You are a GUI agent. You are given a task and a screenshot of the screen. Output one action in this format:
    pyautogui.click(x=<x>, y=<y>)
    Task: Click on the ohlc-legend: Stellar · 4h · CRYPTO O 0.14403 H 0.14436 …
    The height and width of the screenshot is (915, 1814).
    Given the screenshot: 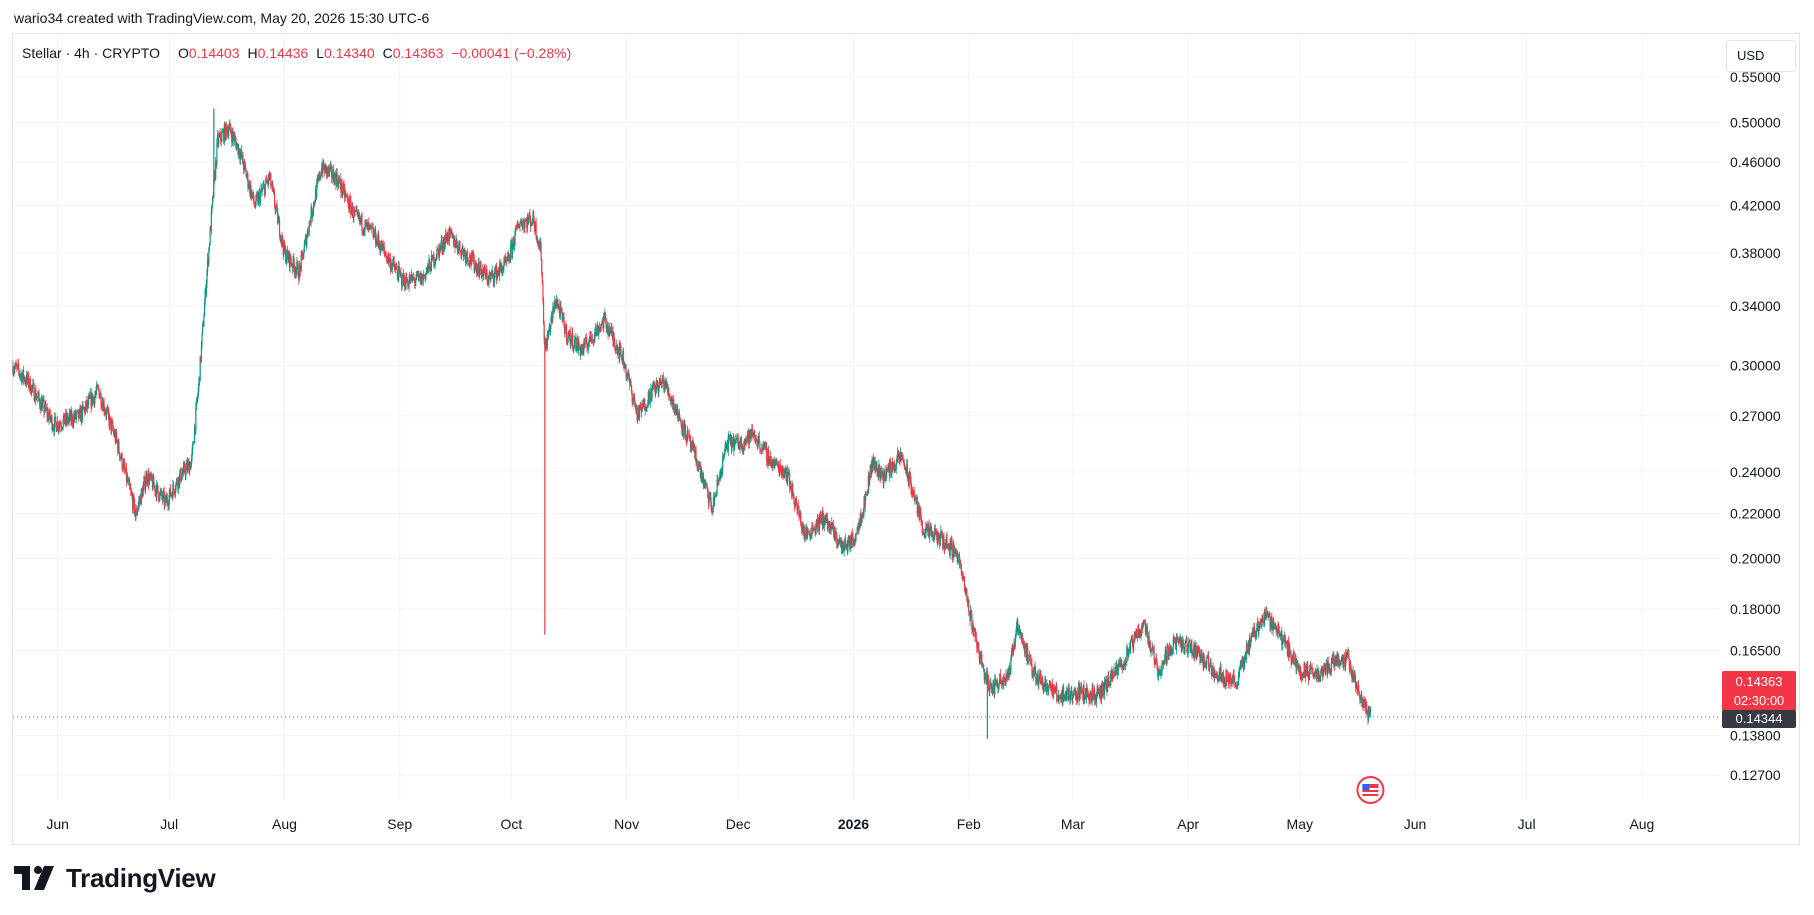 What is the action you would take?
    pyautogui.click(x=296, y=53)
    